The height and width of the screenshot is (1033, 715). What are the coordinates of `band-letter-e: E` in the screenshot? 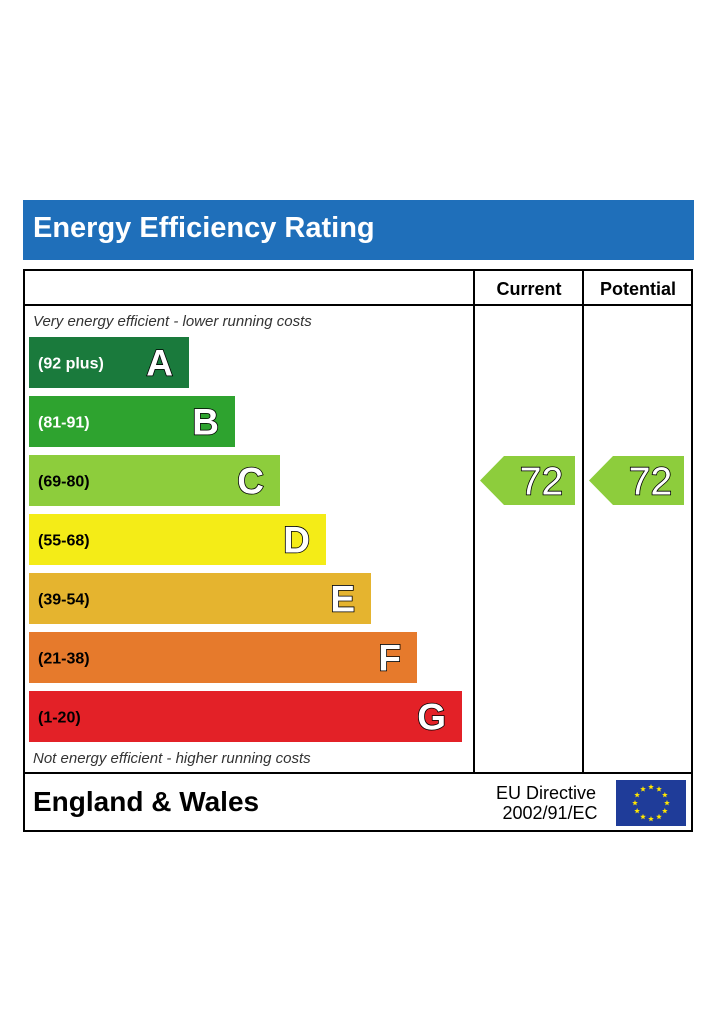 It's located at (342, 599).